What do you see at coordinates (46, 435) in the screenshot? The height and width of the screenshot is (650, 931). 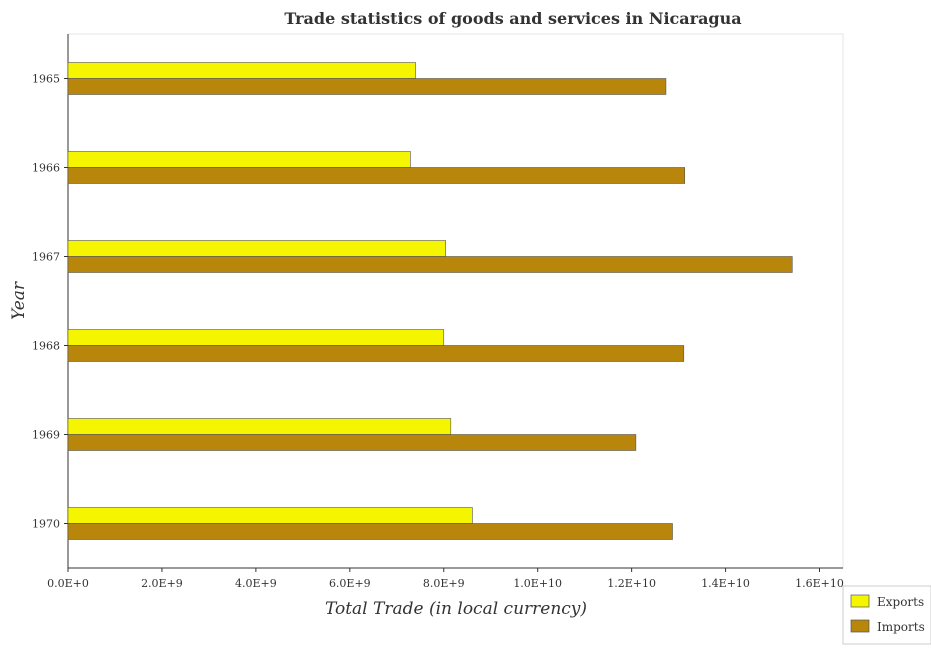 I see `y-tick-label: 1969` at bounding box center [46, 435].